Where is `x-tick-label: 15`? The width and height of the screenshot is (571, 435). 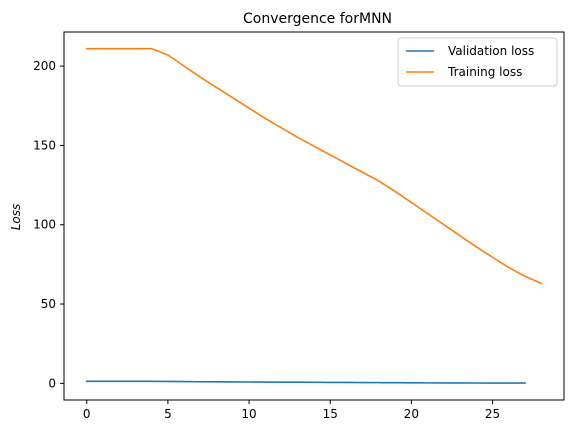
x-tick-label: 15 is located at coordinates (330, 414).